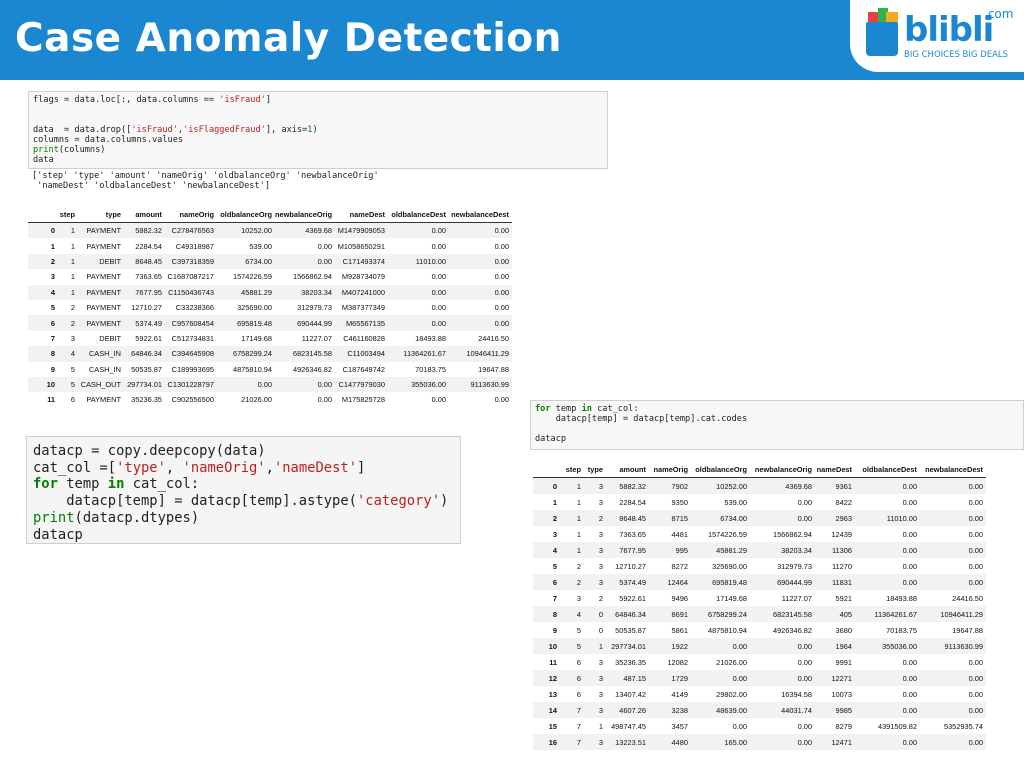  Describe the element at coordinates (243, 518) in the screenshot. I see `code-line: print(datacp.dtypes)` at that location.